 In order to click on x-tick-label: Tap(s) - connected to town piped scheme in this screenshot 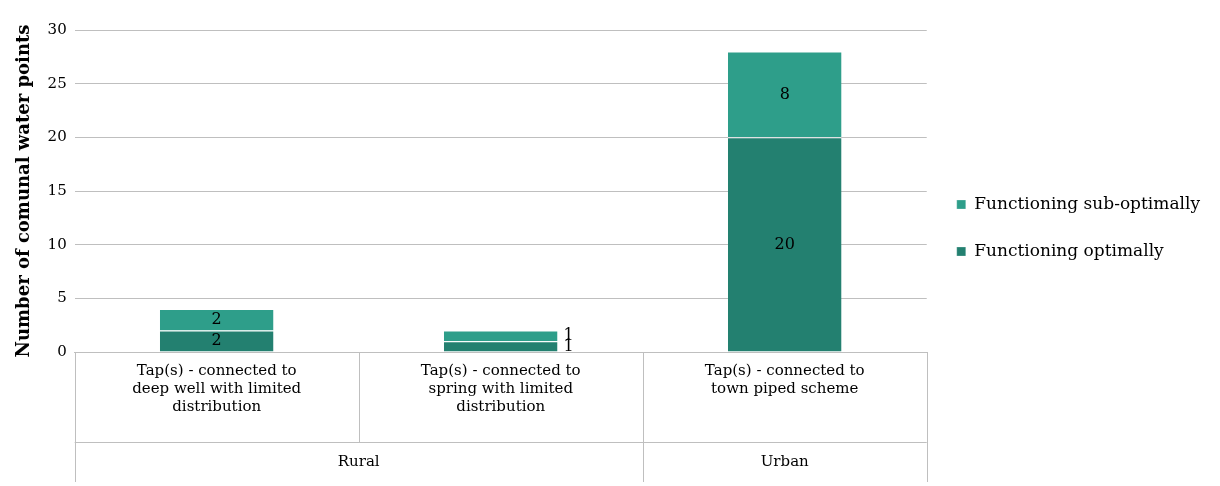, I will do `click(784, 378)`.